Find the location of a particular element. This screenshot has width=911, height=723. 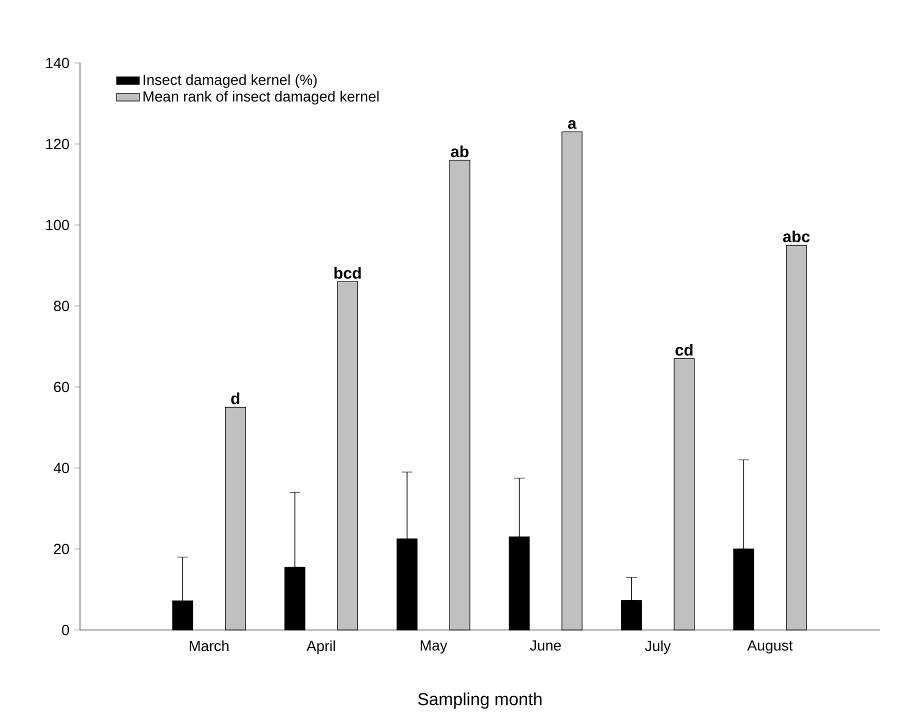

annotation: d is located at coordinates (235, 398).